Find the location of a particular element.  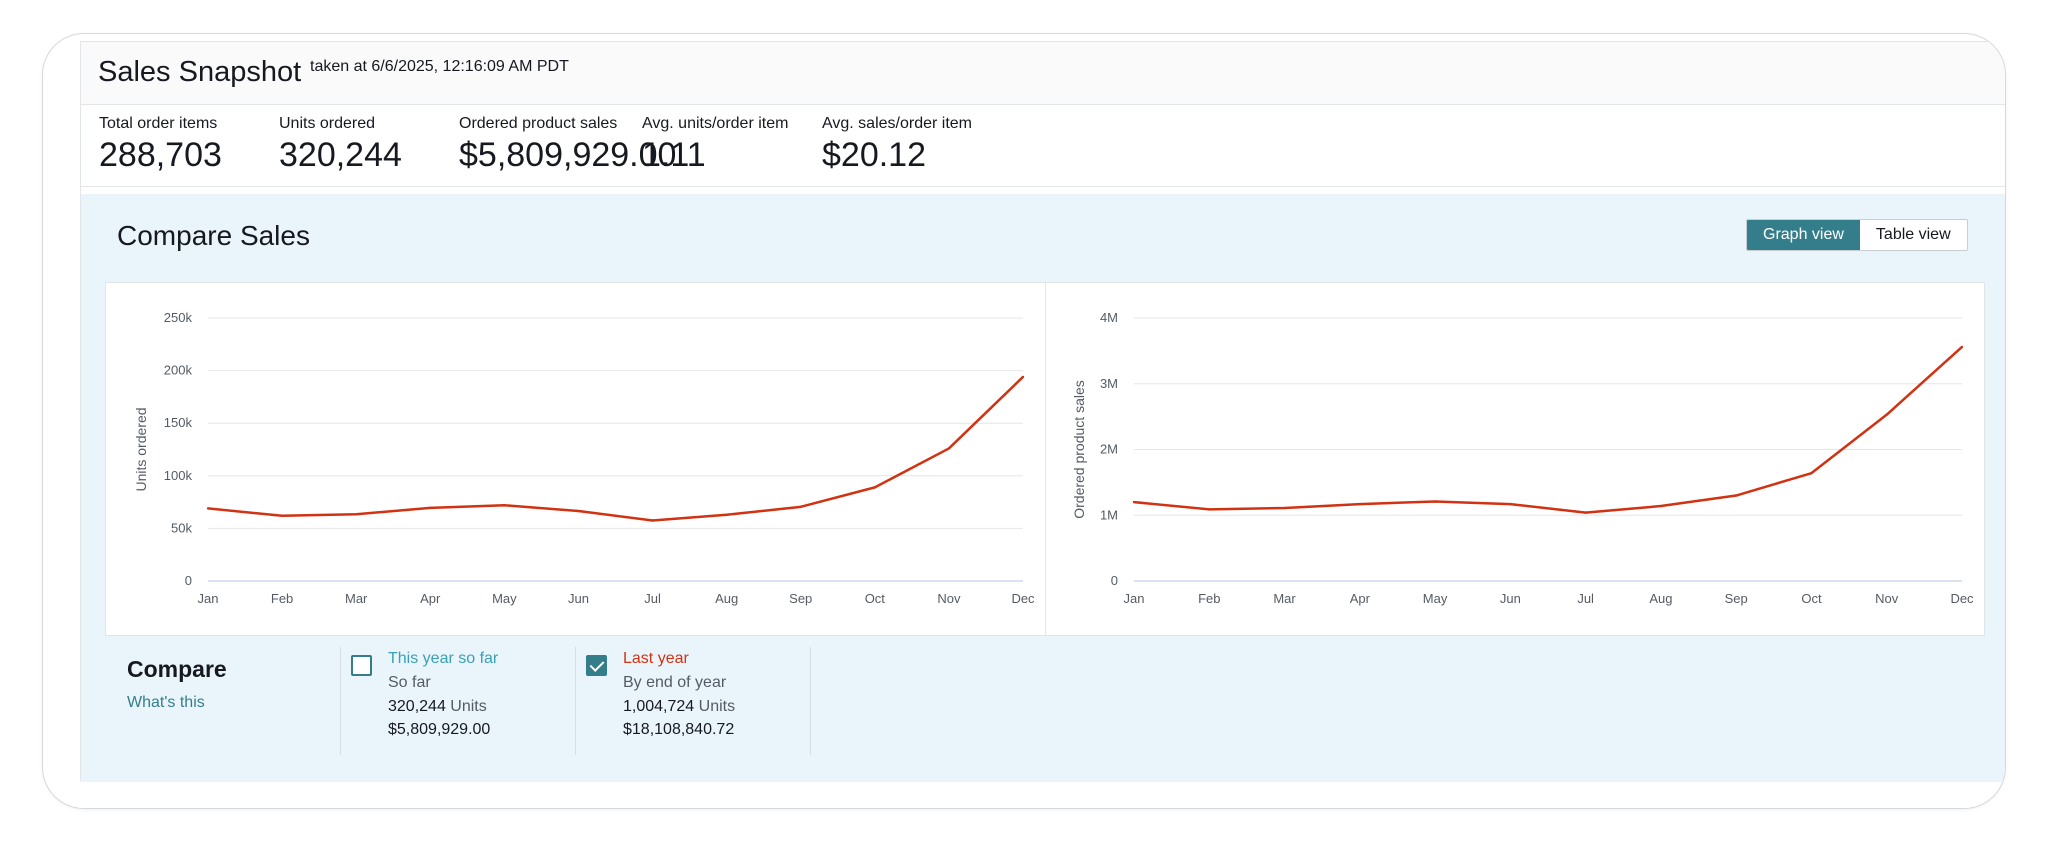

metric-label: Ordered product sales is located at coordinates (538, 123).